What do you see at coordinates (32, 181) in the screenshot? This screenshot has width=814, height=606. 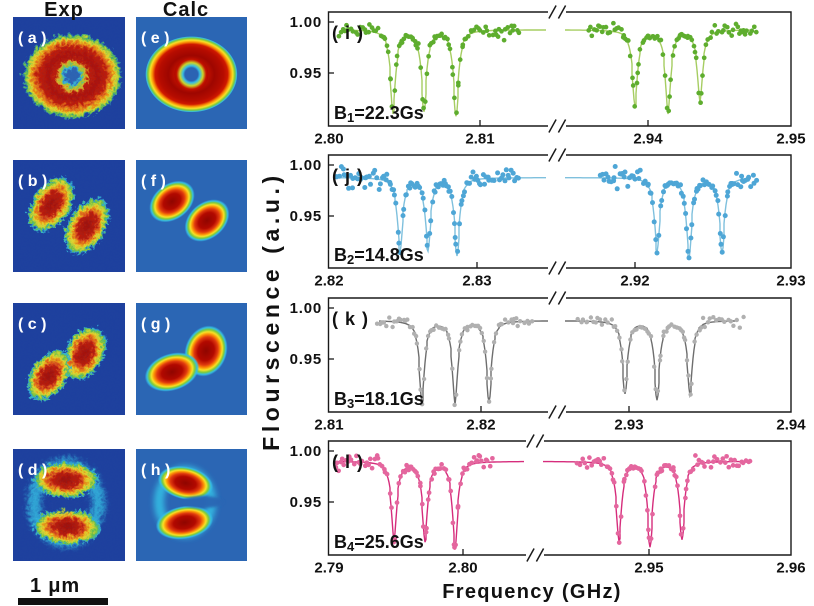 I see `svg-text: ( b )` at bounding box center [32, 181].